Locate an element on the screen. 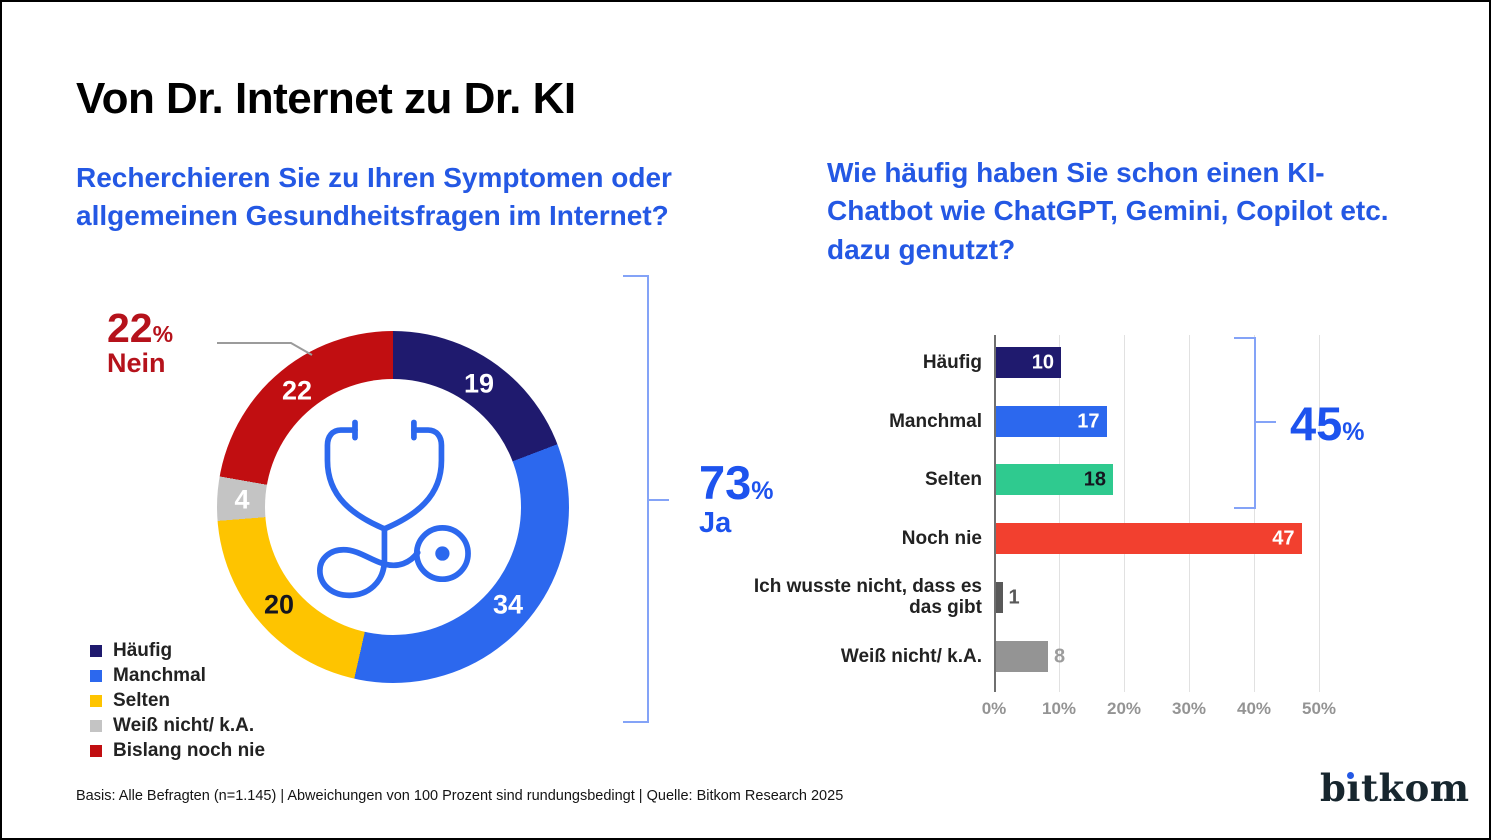 The height and width of the screenshot is (840, 1491). stethoscope-icon is located at coordinates (394, 509).